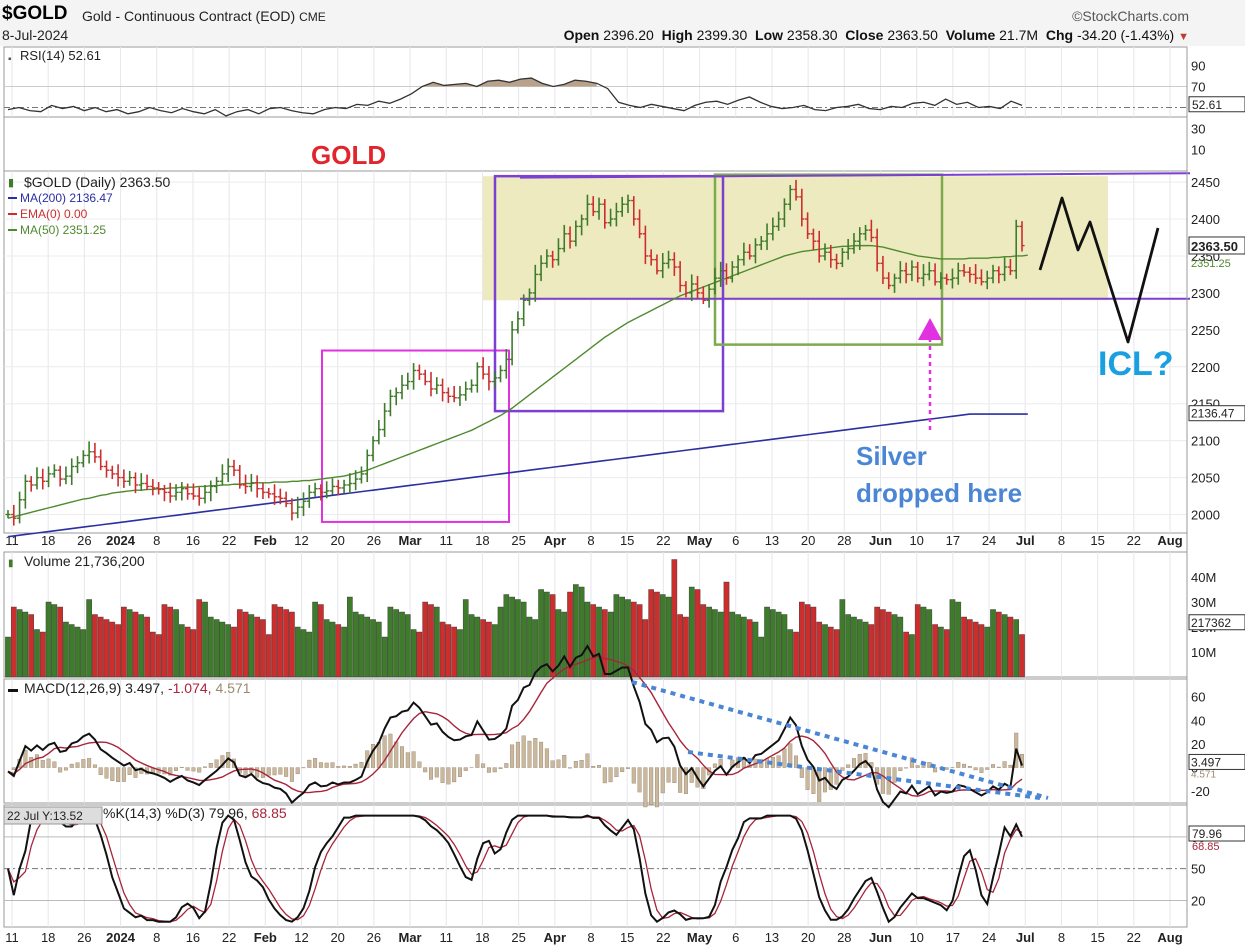 The width and height of the screenshot is (1245, 945). What do you see at coordinates (12, 937) in the screenshot?
I see `bottom-xtick-label: 11` at bounding box center [12, 937].